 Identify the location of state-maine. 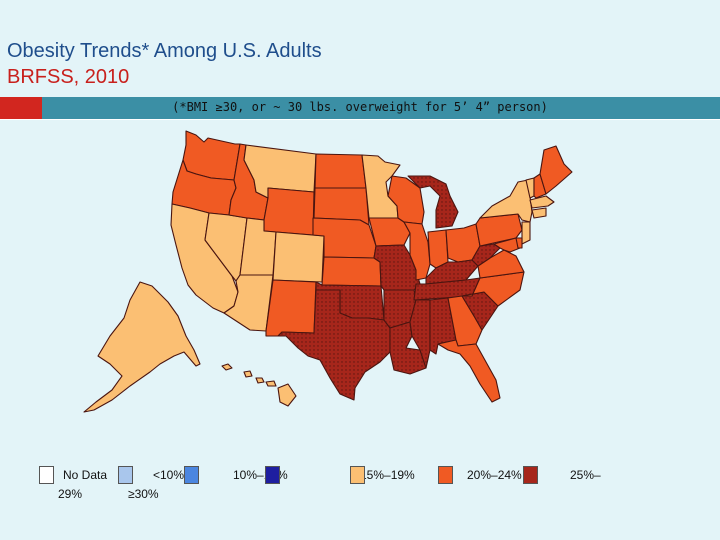
(556, 170).